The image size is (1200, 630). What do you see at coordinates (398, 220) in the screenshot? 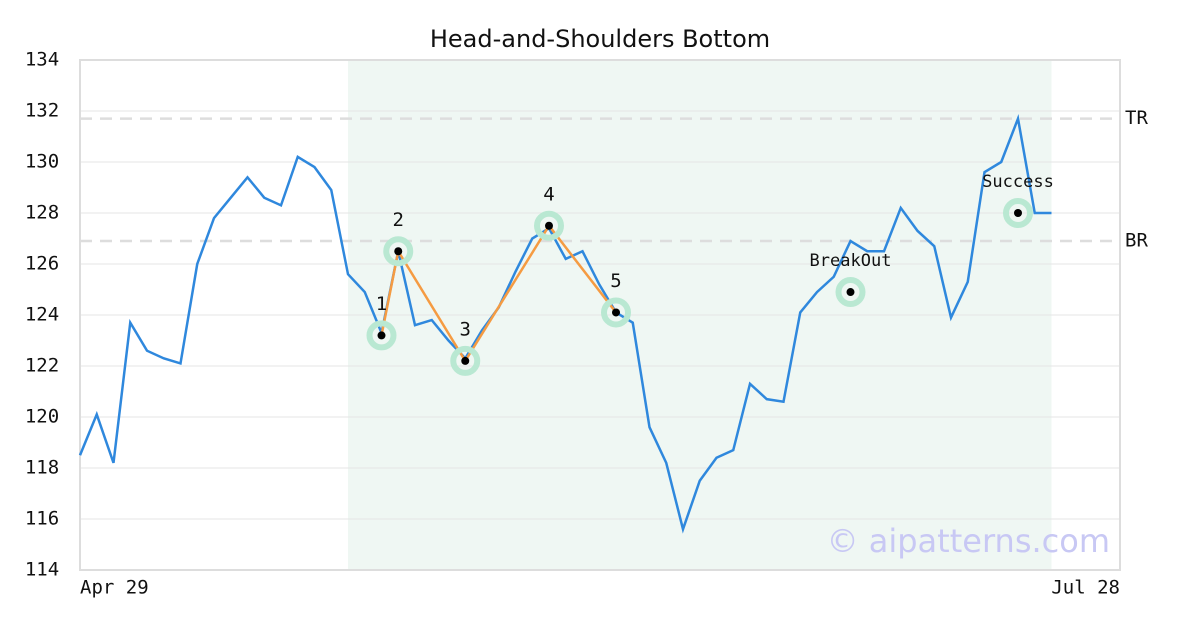
I see `marker-label: 2` at bounding box center [398, 220].